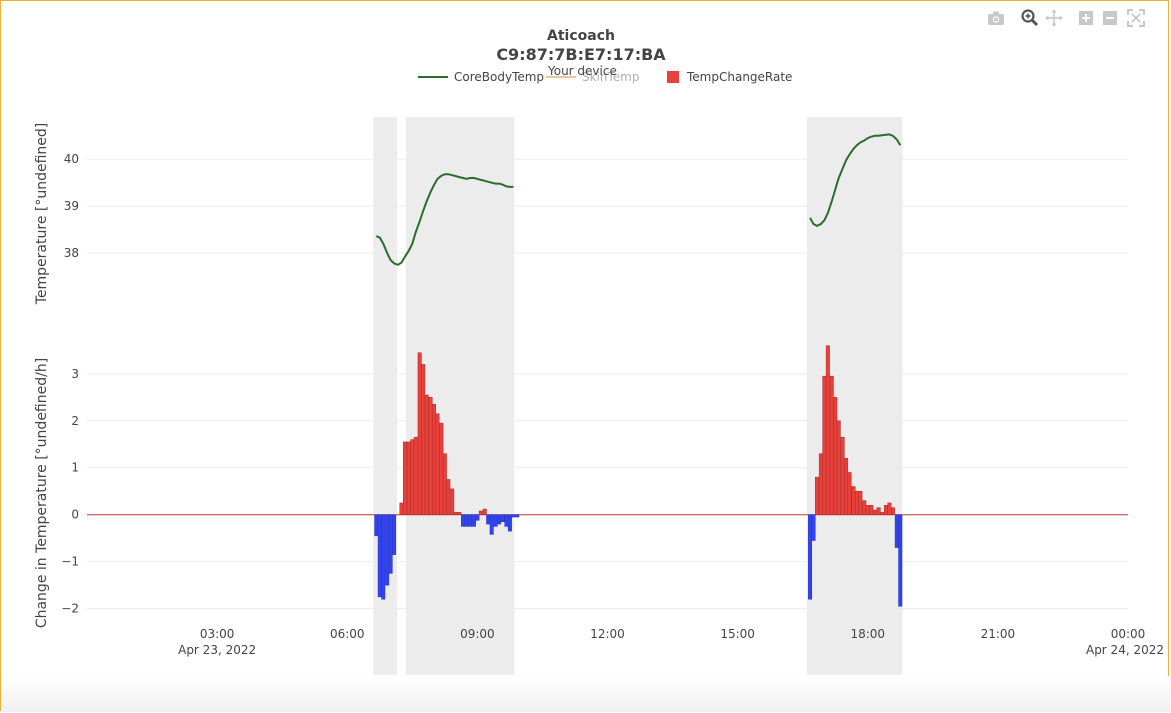  I want to click on y-tick-label: 39, so click(71, 206).